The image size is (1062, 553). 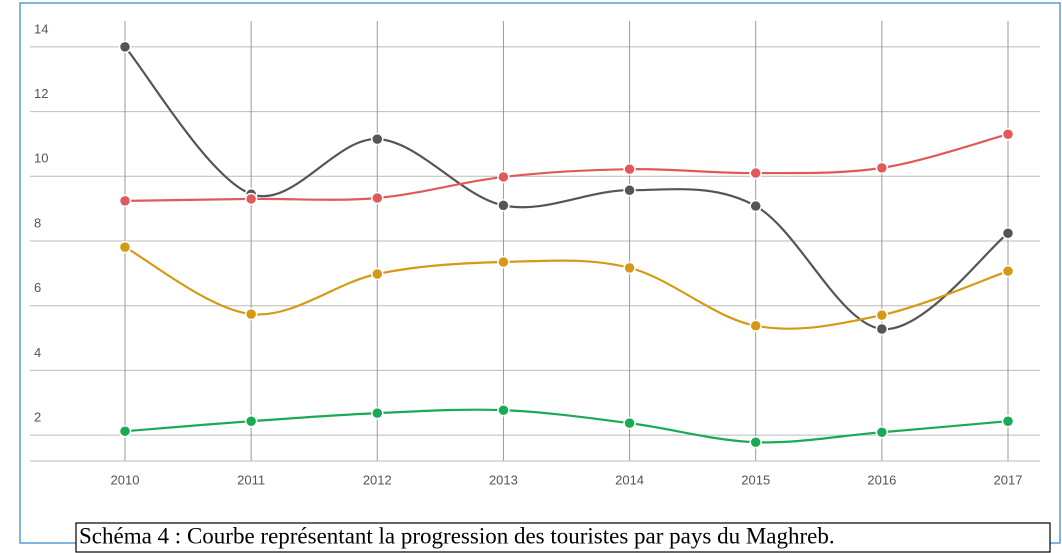 I want to click on y-tick-label: 2, so click(x=37, y=417).